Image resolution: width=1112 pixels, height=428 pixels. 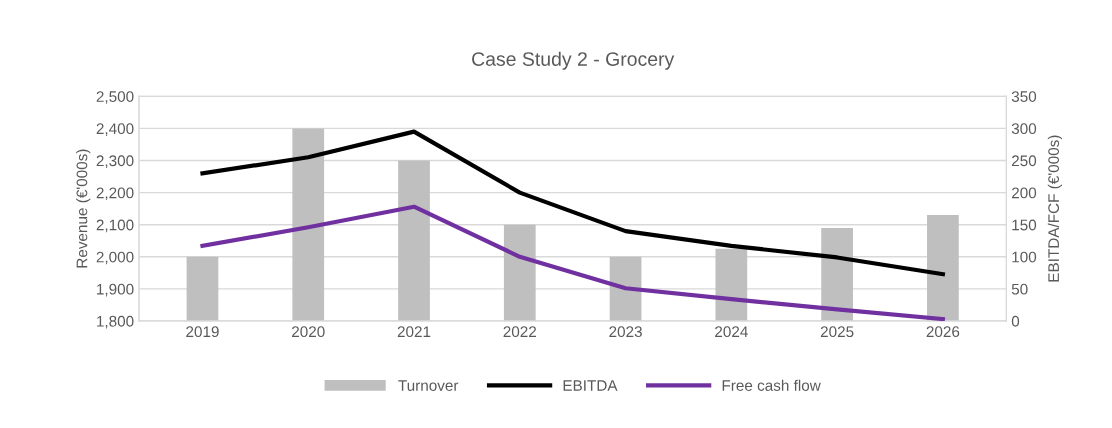 What do you see at coordinates (1024, 129) in the screenshot?
I see `y2-tick-label: 300` at bounding box center [1024, 129].